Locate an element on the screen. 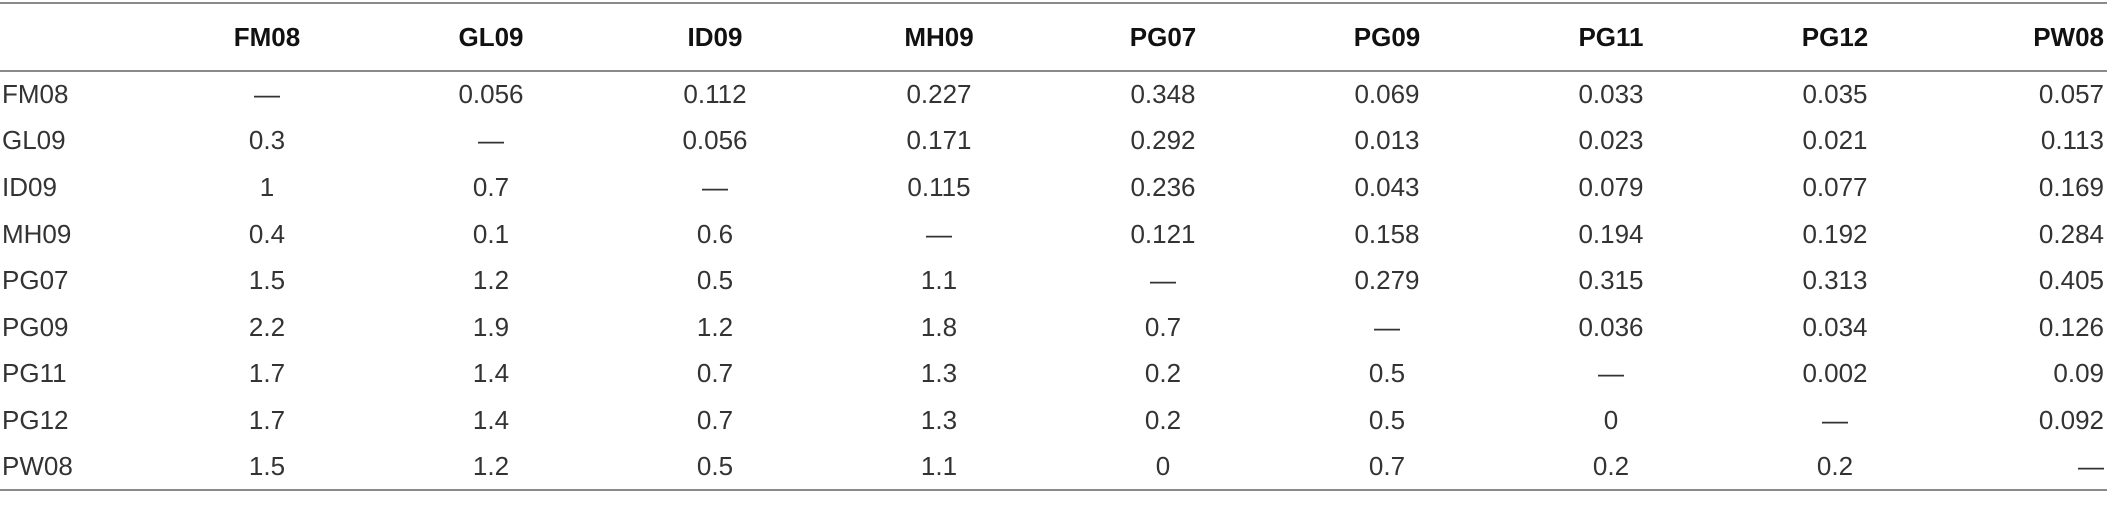 The width and height of the screenshot is (2107, 524). table-cell: 0.348 is located at coordinates (1163, 94).